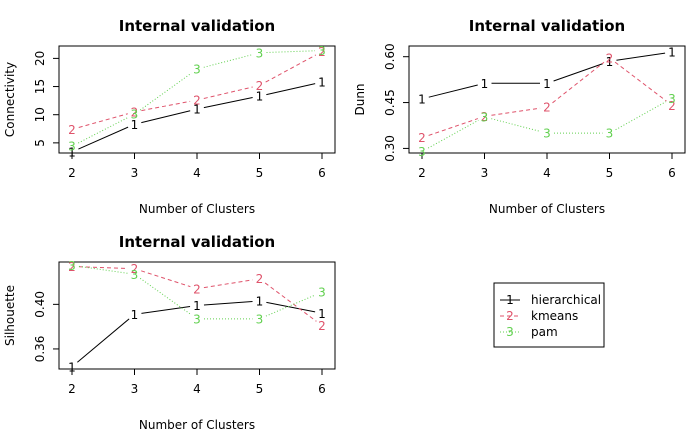  I want to click on legend-label-hierarchical: hierarchical, so click(566, 300).